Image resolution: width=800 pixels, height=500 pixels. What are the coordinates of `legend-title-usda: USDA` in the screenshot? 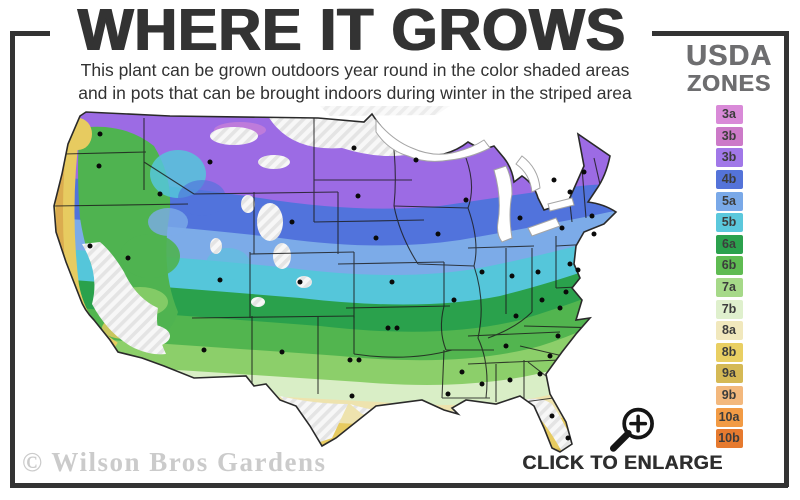 It's located at (729, 56).